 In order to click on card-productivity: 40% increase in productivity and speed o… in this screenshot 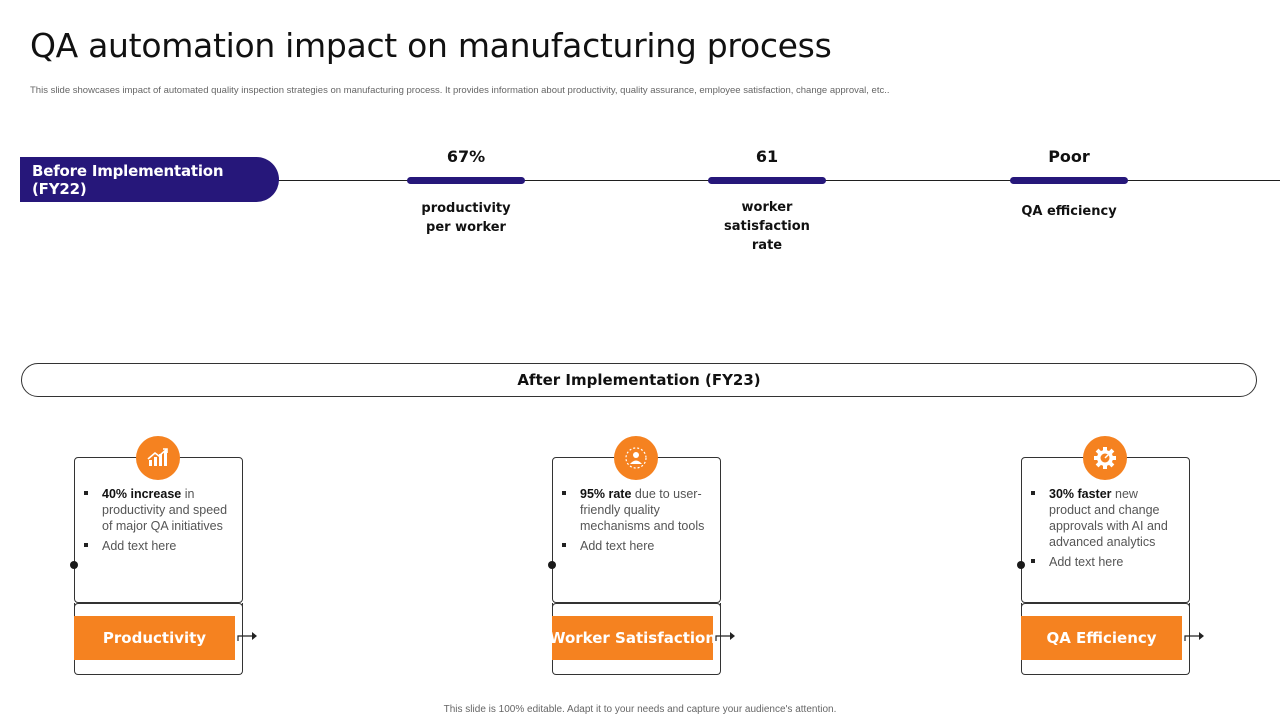, I will do `click(164, 556)`.